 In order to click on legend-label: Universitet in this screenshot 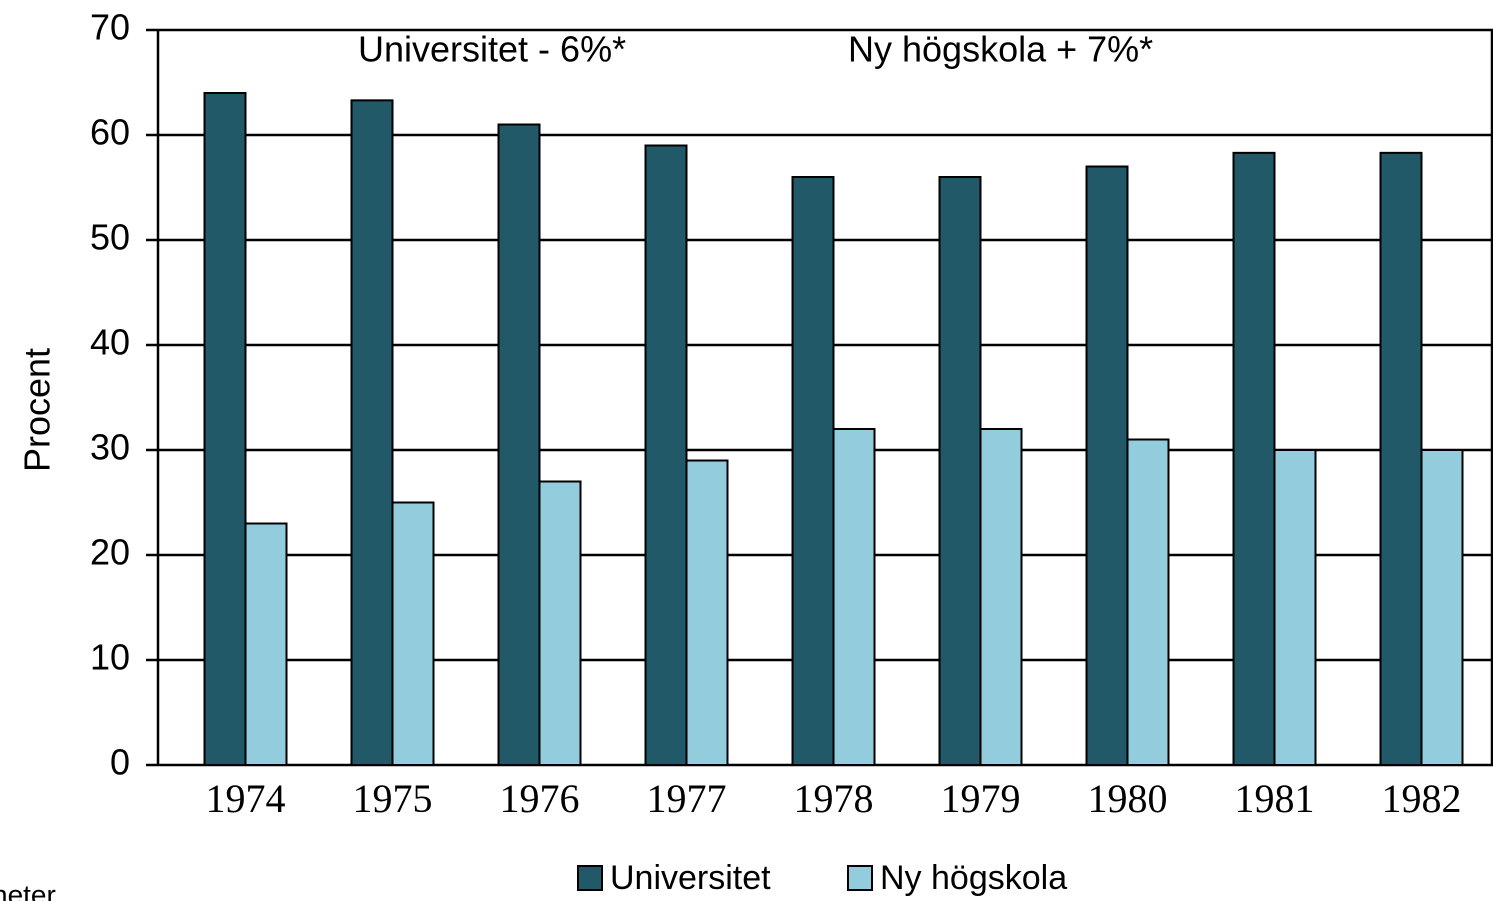, I will do `click(690, 878)`.